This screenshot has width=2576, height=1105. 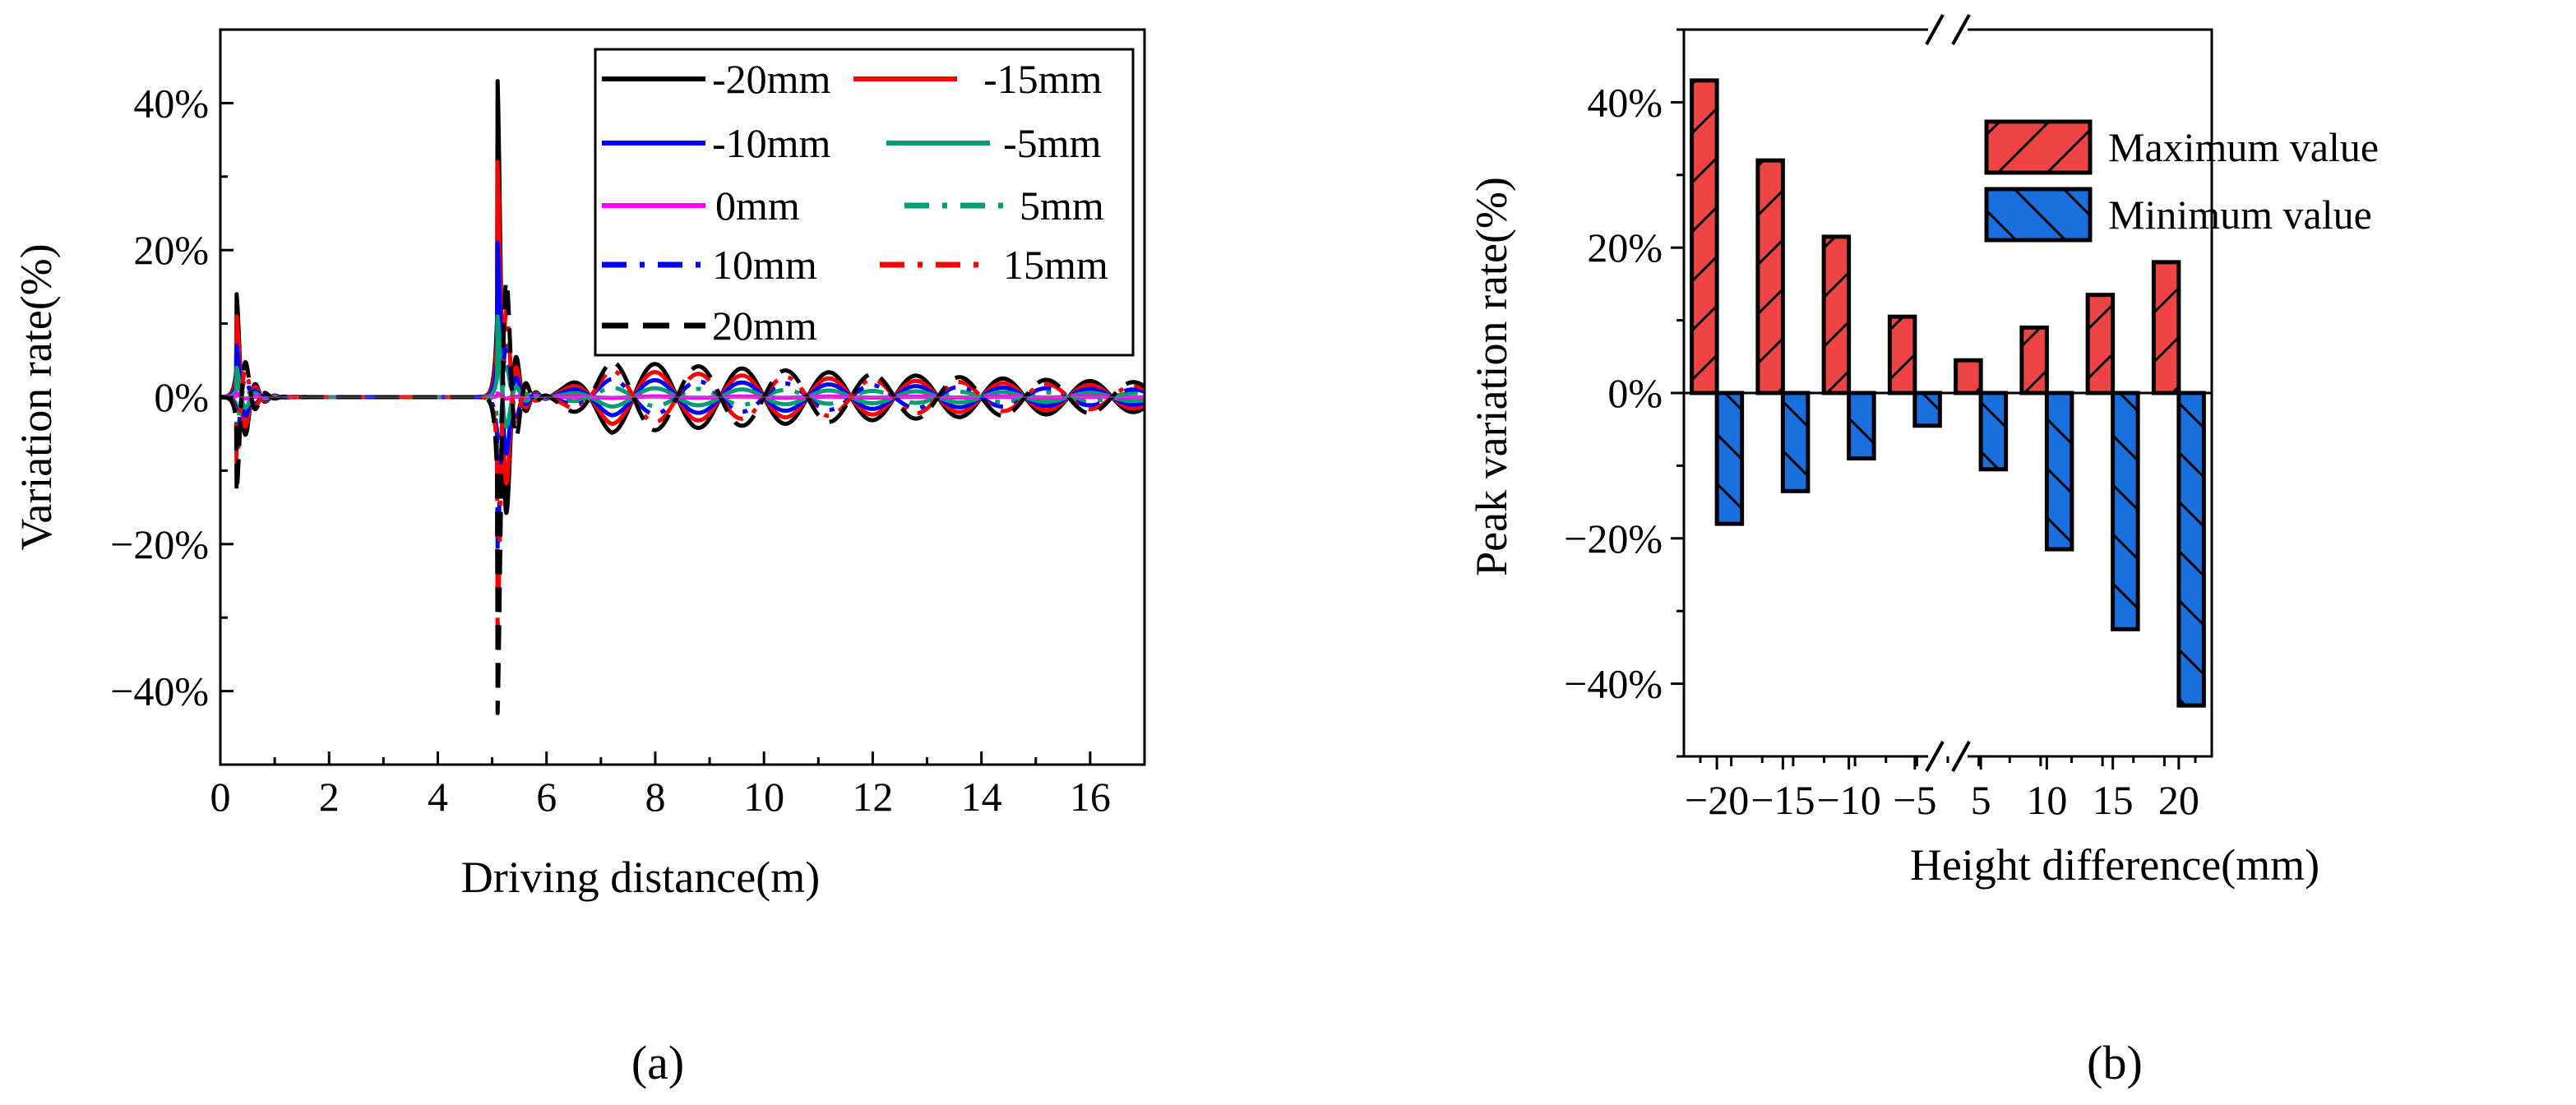 What do you see at coordinates (1090, 797) in the screenshot?
I see `x-tick-label: 16` at bounding box center [1090, 797].